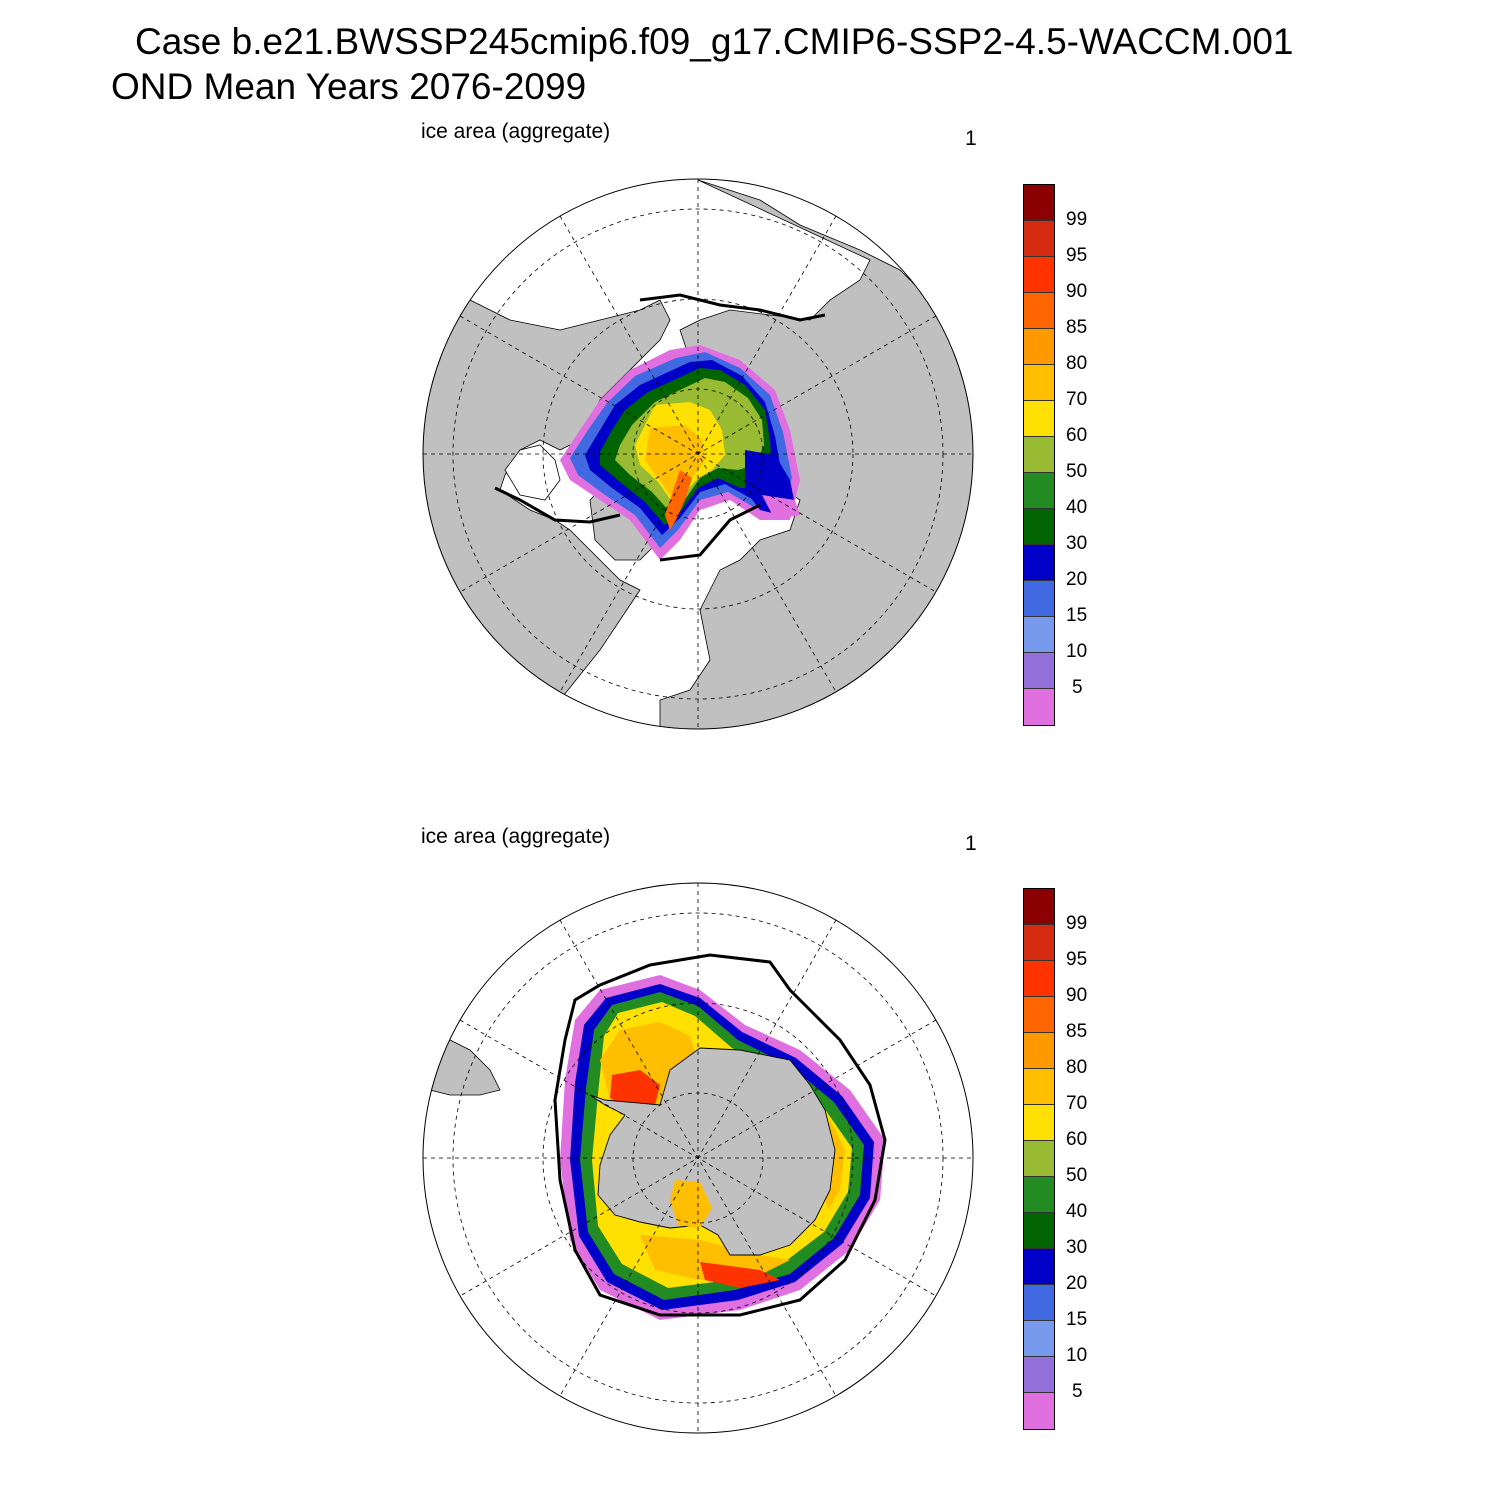  I want to click on map-north-border, so click(698, 454).